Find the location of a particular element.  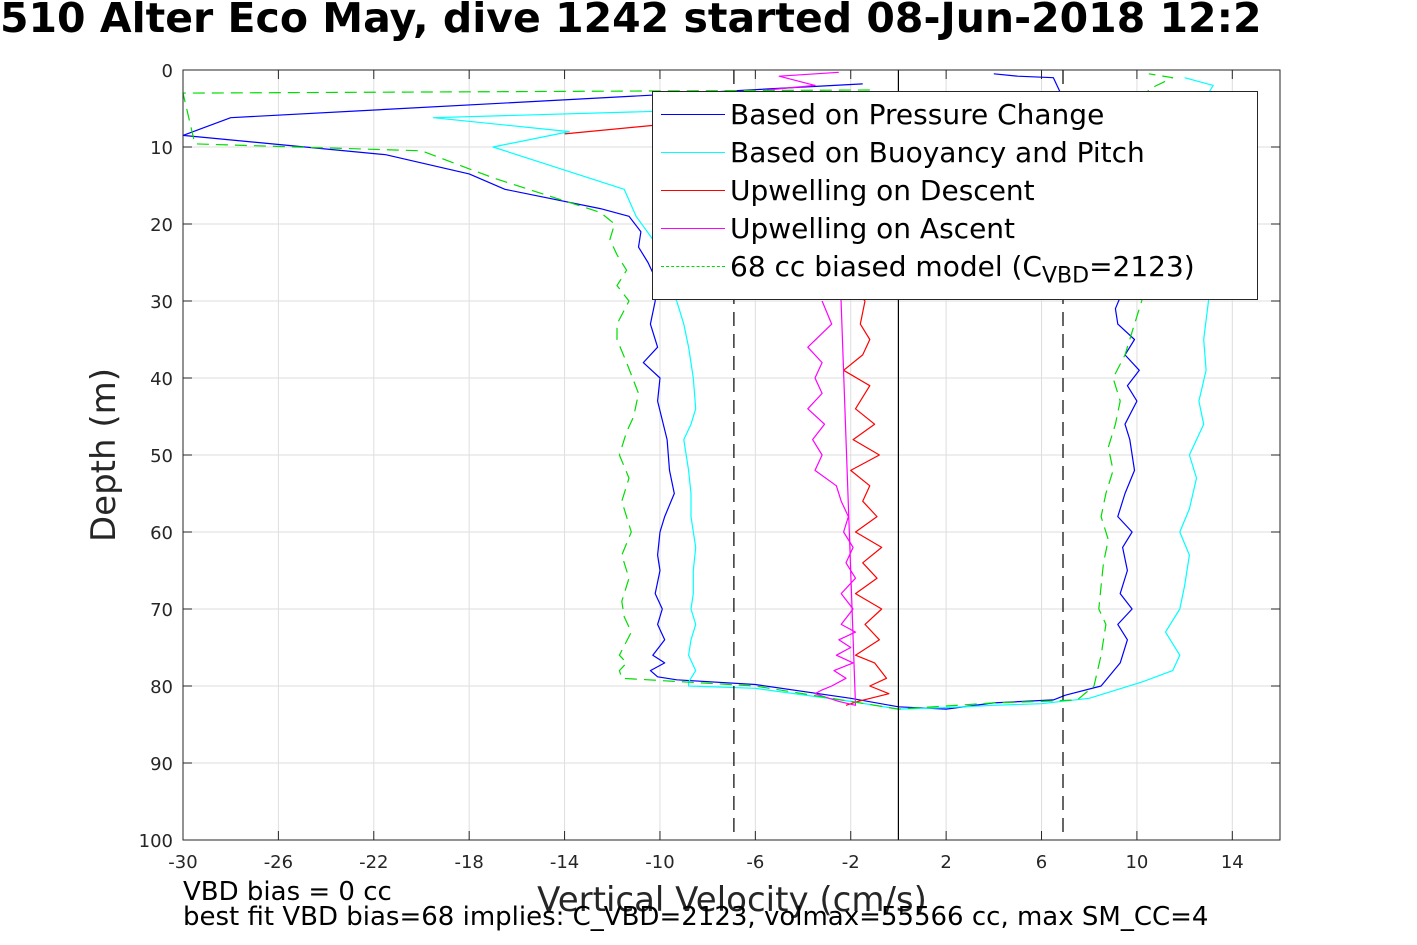

y-tick-label: 60 is located at coordinates (161, 533).